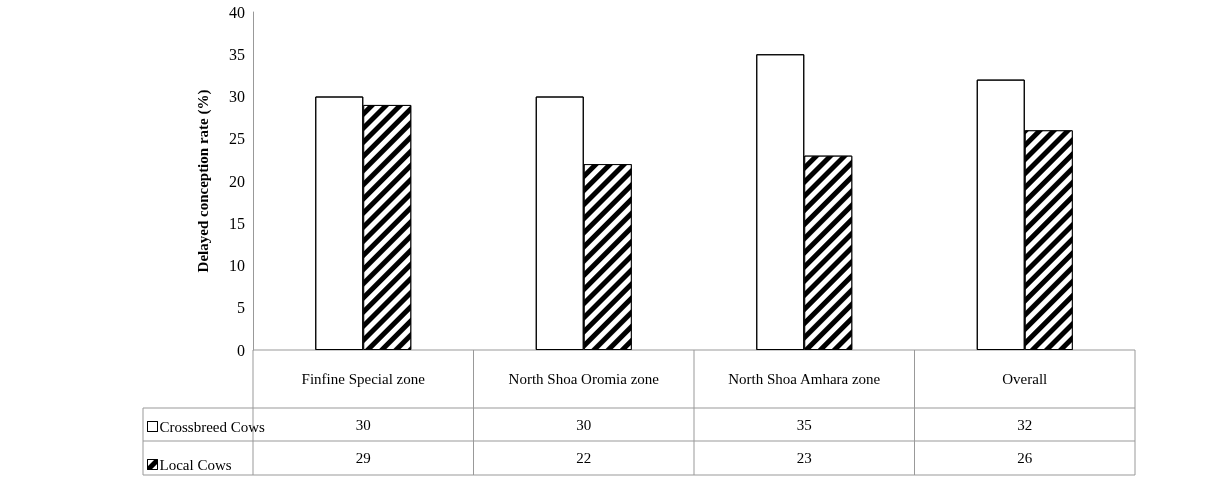  Describe the element at coordinates (237, 54) in the screenshot. I see `y-tick-label: 35` at that location.